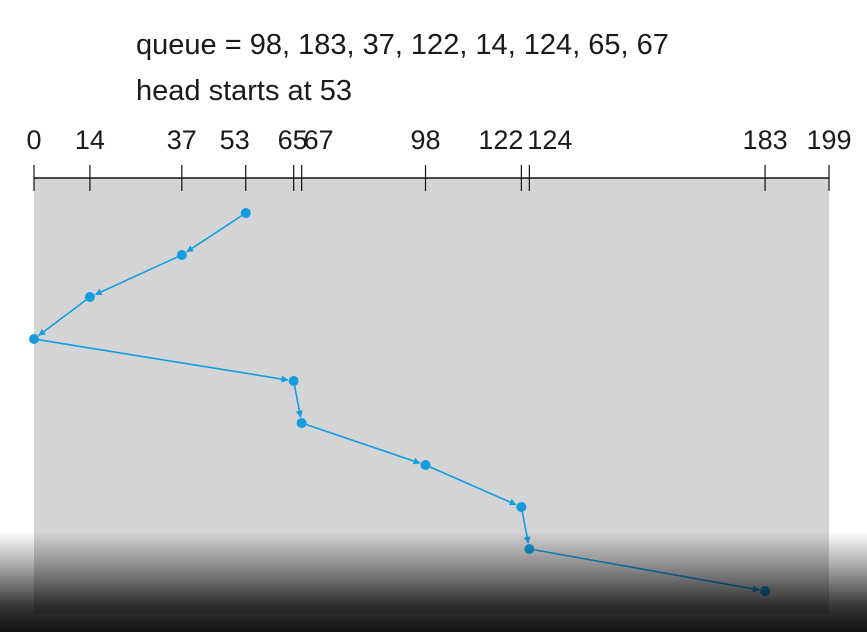 This screenshot has width=867, height=632. I want to click on tick-label-199: 199, so click(828, 140).